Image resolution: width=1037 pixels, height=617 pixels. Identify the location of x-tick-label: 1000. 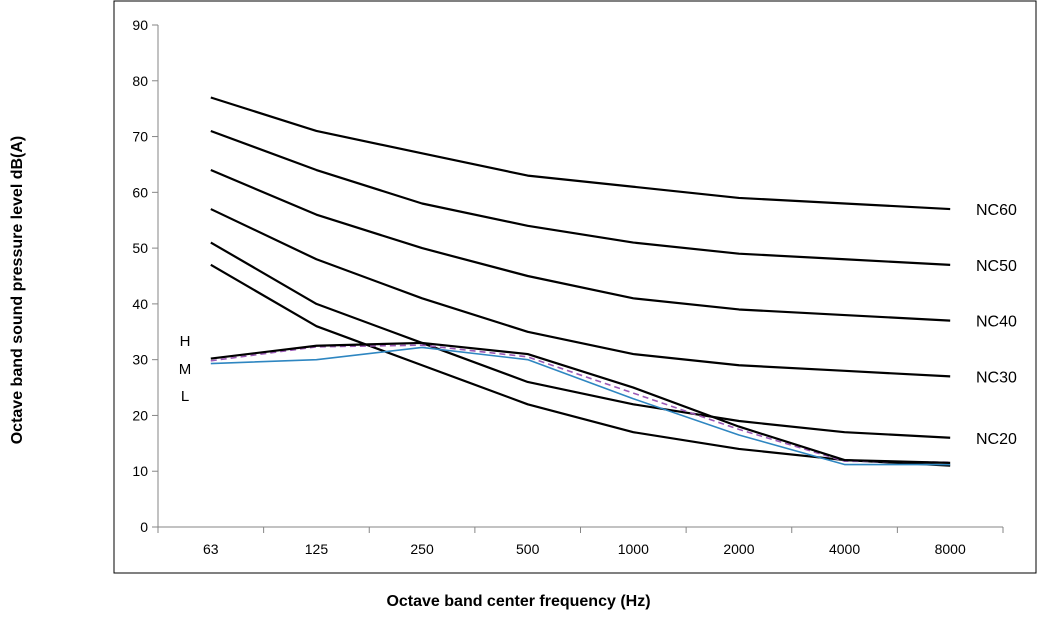
(633, 549).